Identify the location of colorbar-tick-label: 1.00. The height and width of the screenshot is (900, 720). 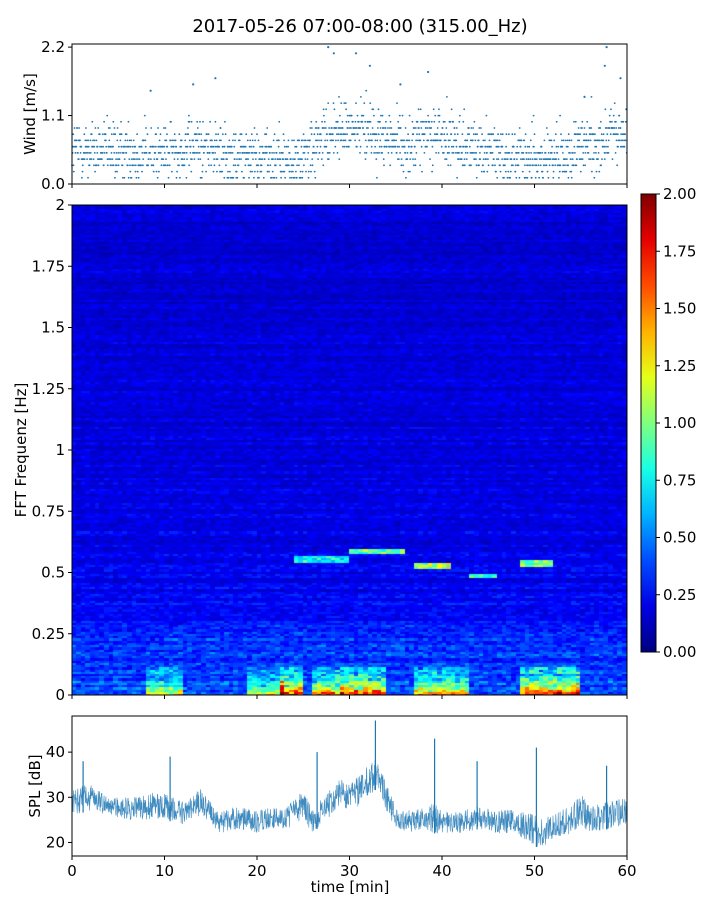
(679, 423).